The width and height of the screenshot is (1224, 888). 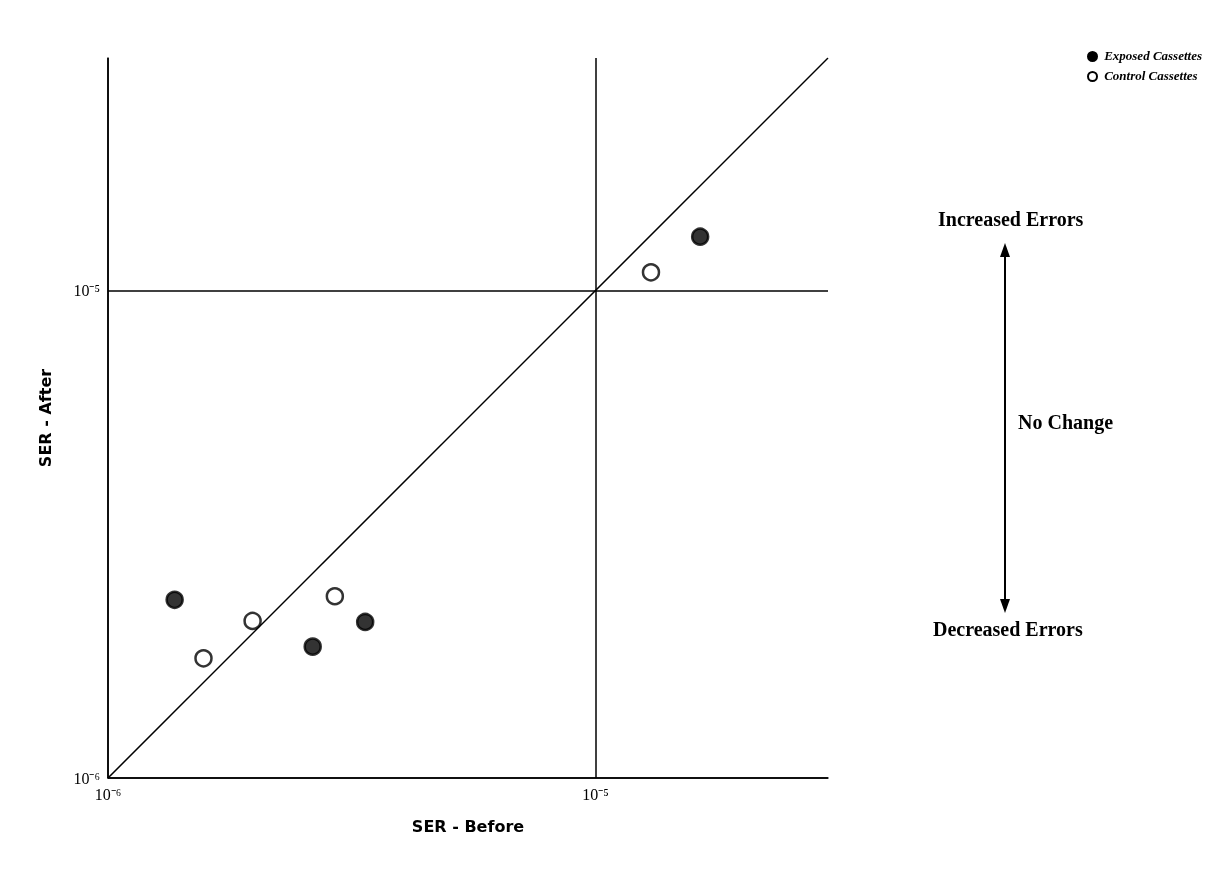 I want to click on text: Increased Errors, so click(x=1011, y=219).